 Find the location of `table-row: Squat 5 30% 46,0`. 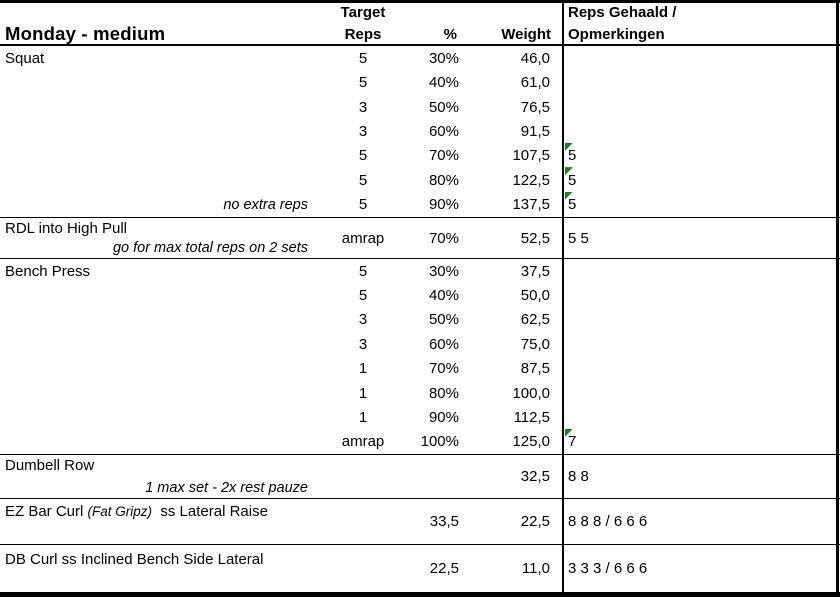

table-row: Squat 5 30% 46,0 is located at coordinates (420, 58).